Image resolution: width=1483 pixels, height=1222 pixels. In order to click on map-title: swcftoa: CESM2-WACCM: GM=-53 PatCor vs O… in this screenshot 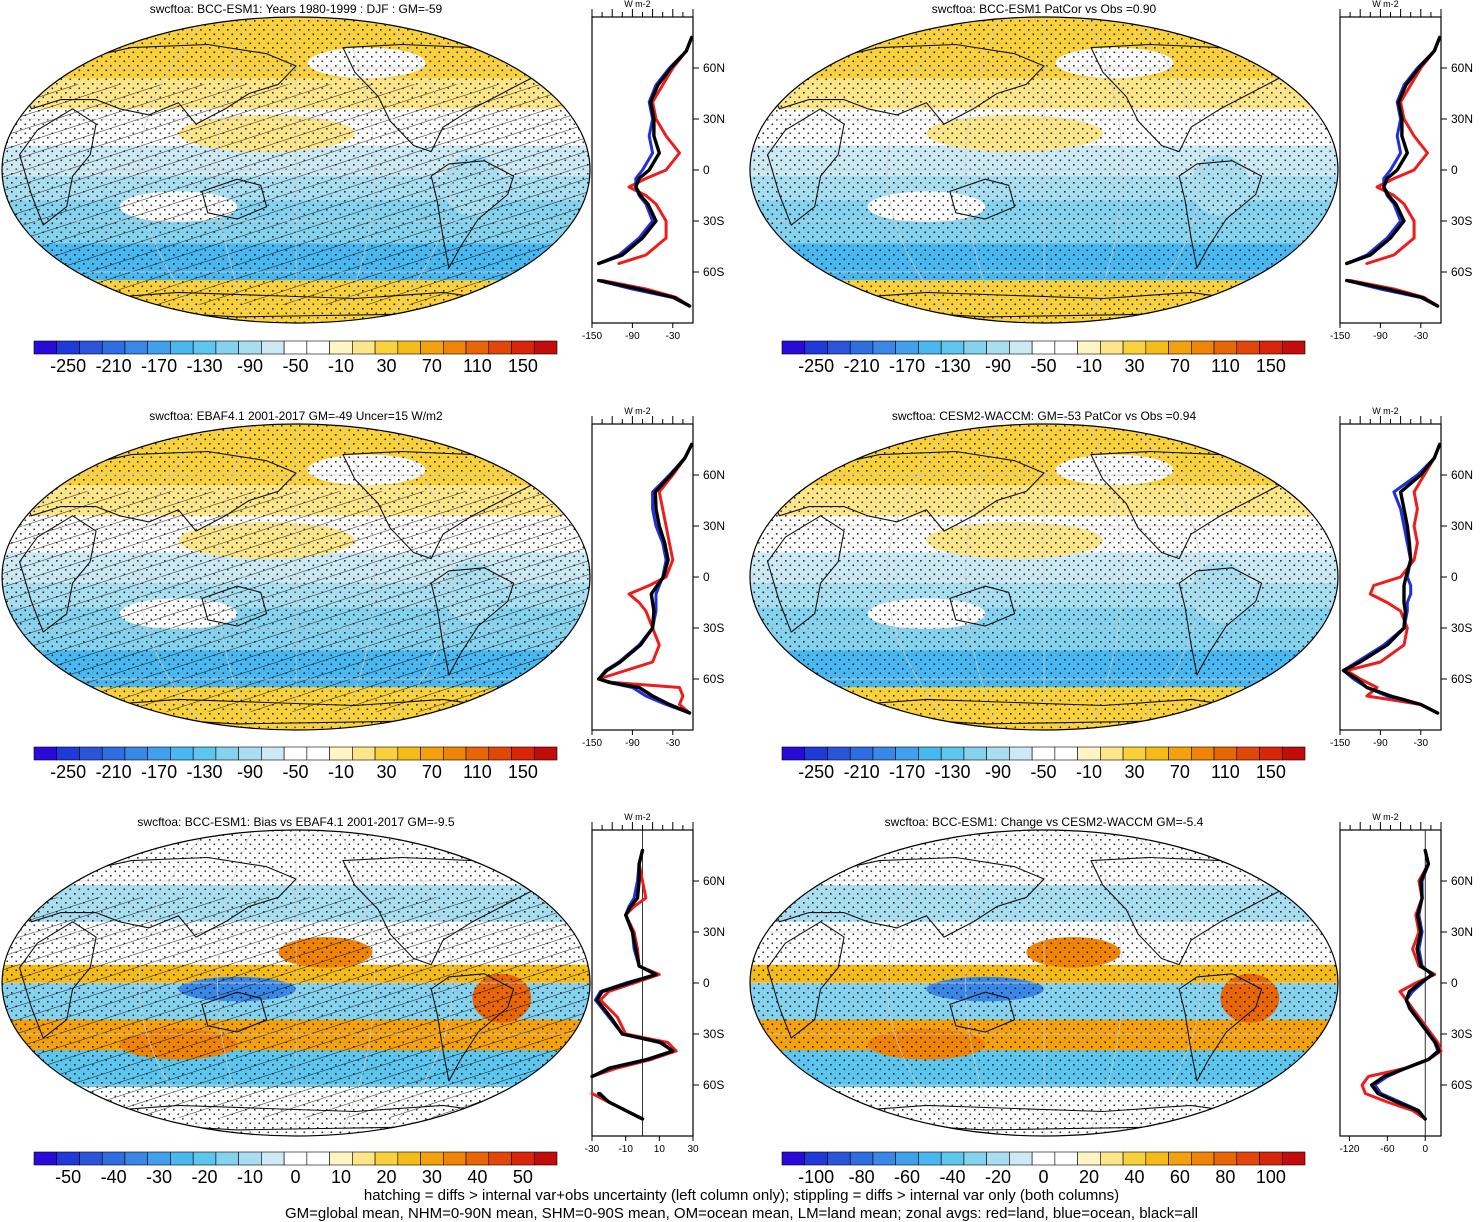, I will do `click(1044, 416)`.